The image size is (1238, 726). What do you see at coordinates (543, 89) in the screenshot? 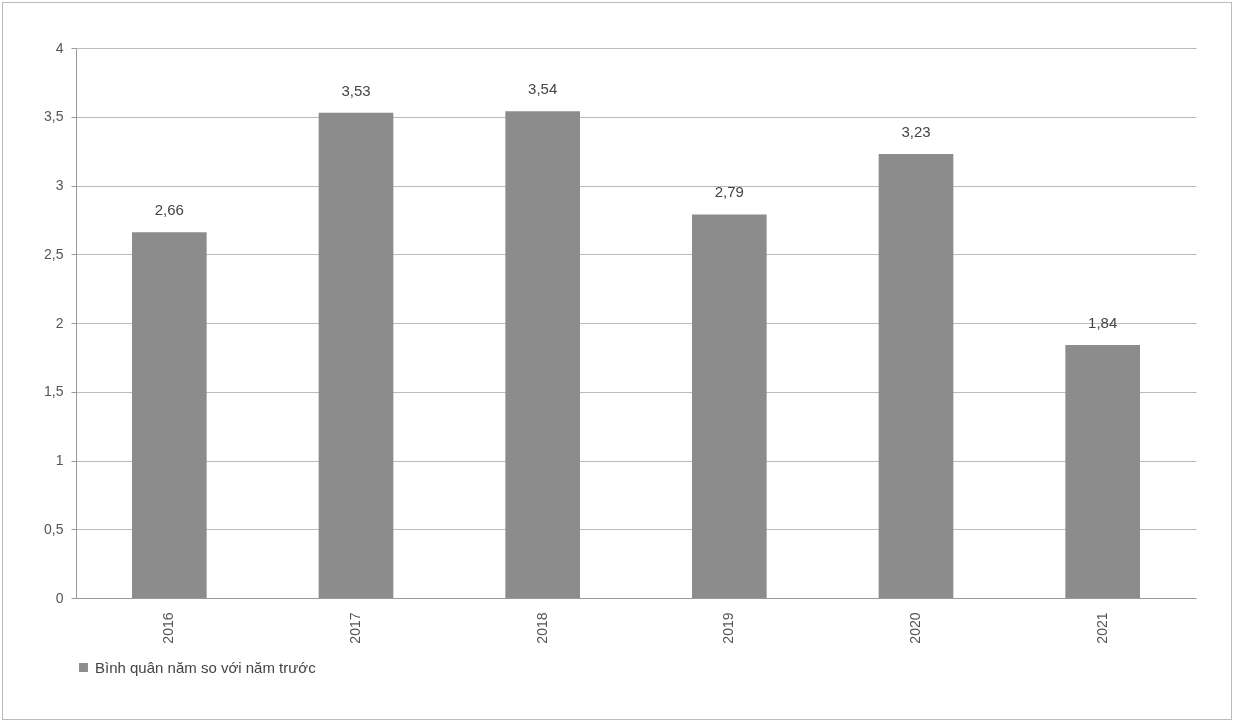
I see `data-label: 3,54` at bounding box center [543, 89].